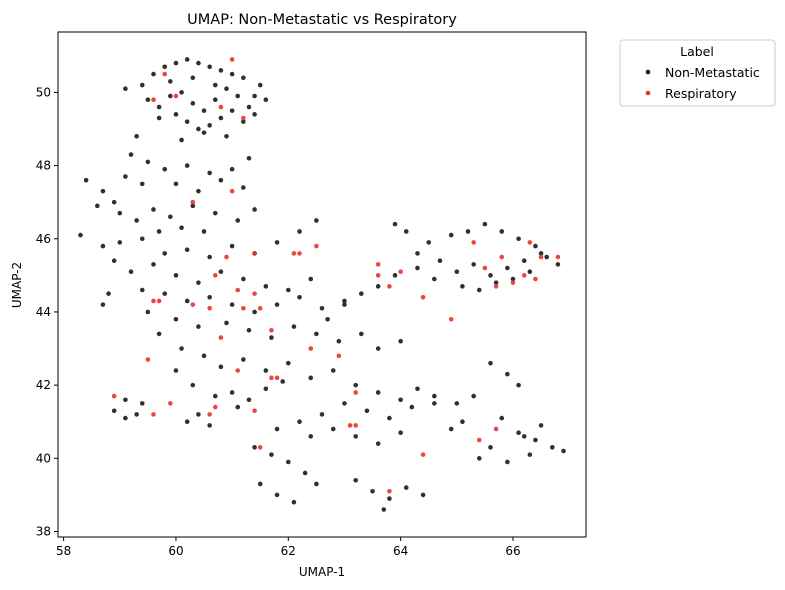  I want to click on legend-label-non-metastatic: Non-Metastatic, so click(712, 72).